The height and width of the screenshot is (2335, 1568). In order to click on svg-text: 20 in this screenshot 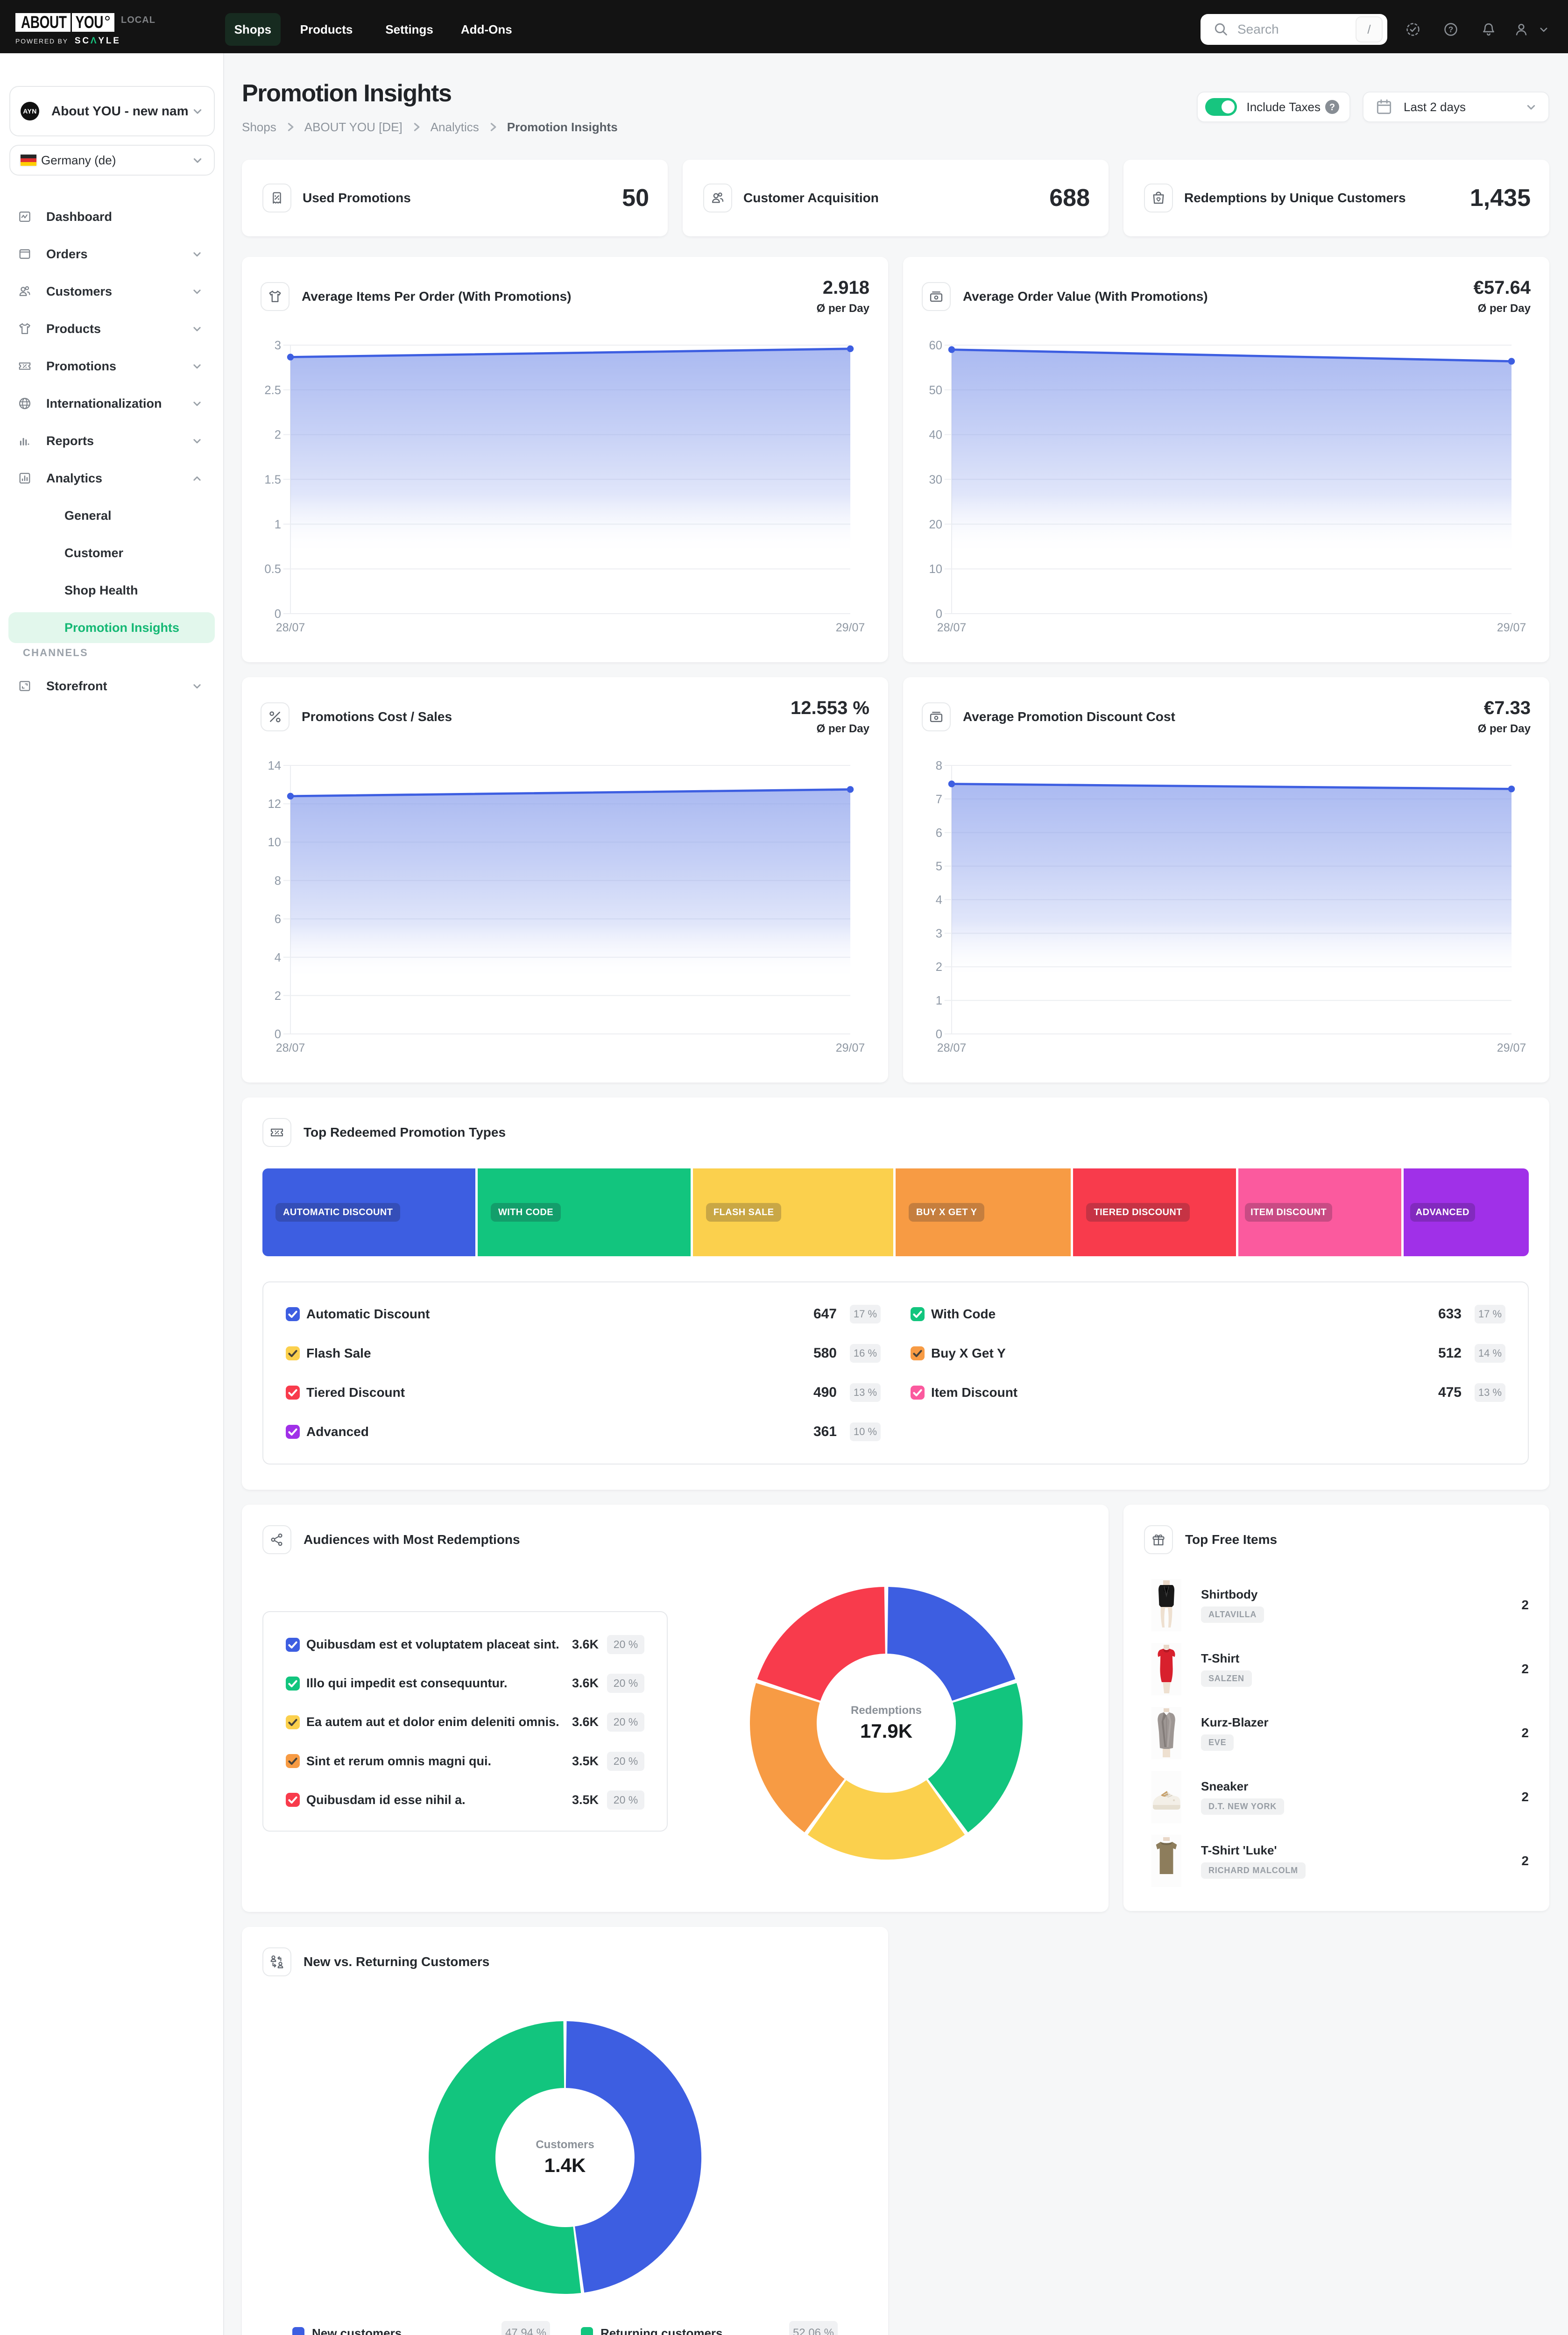, I will do `click(935, 525)`.